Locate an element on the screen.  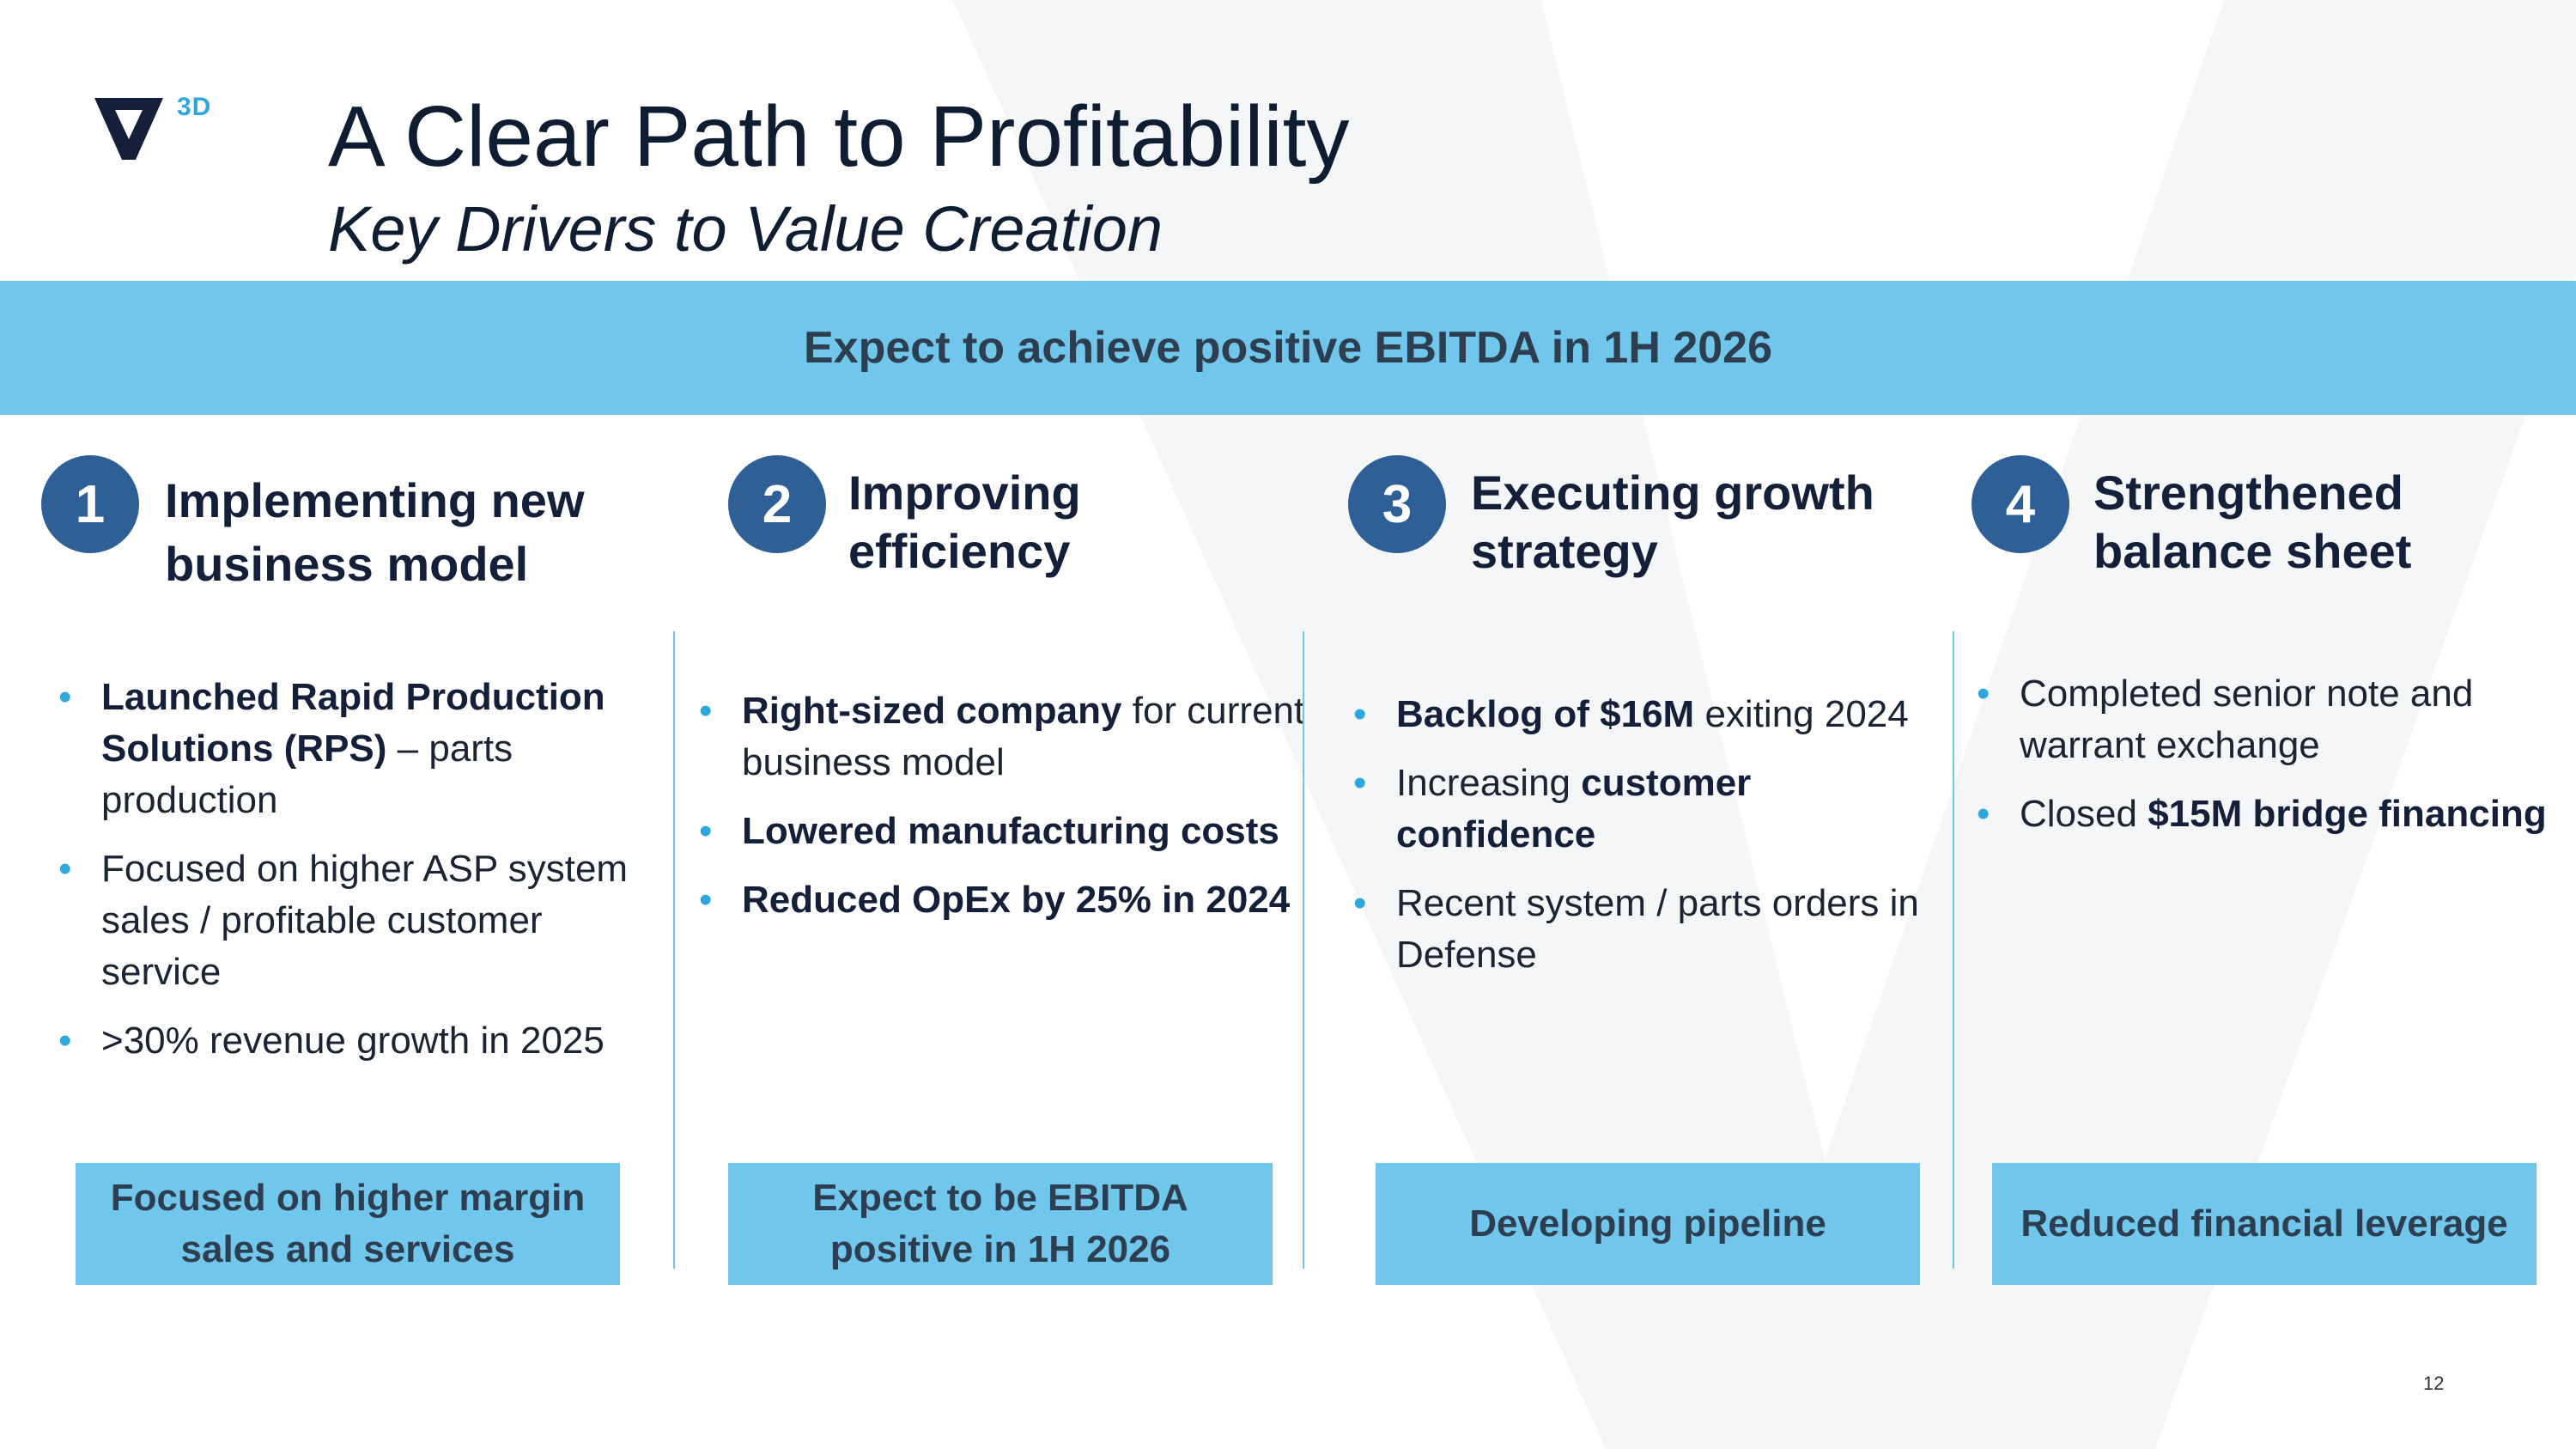
list-item: Lowered manufacturing costs is located at coordinates (1003, 831).